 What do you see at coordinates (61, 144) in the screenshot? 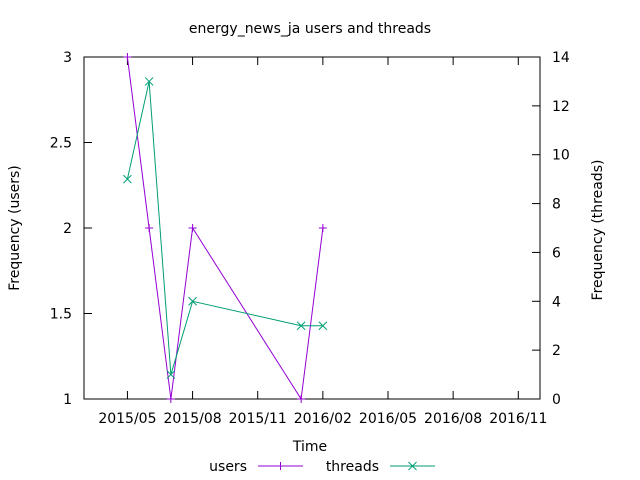
I see `left-tick-label: 2.5` at bounding box center [61, 144].